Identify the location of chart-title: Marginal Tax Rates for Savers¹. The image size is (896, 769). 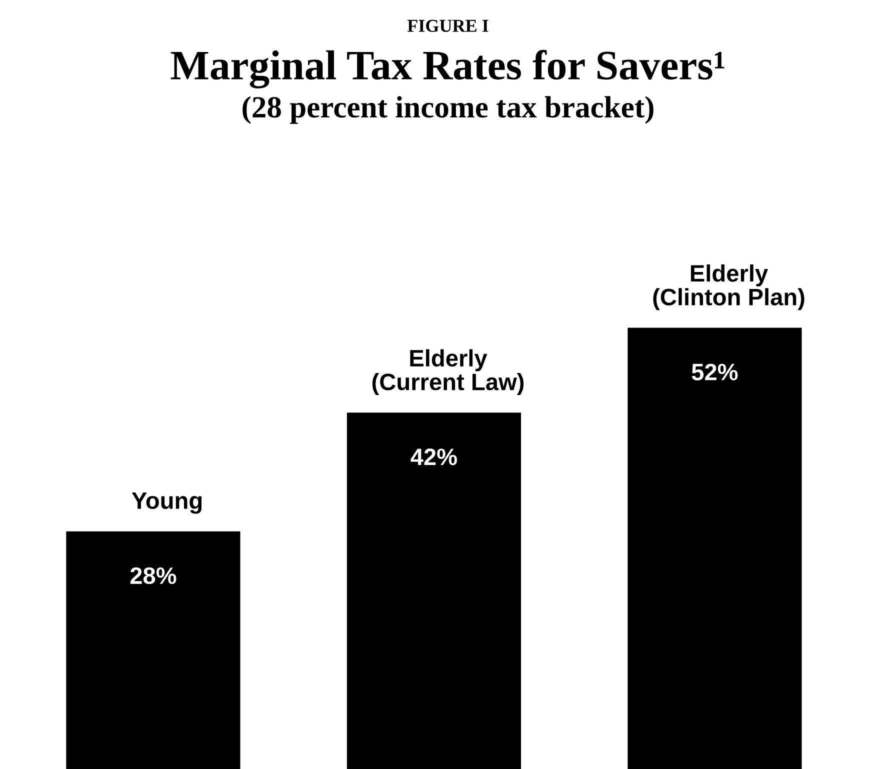
(447, 69).